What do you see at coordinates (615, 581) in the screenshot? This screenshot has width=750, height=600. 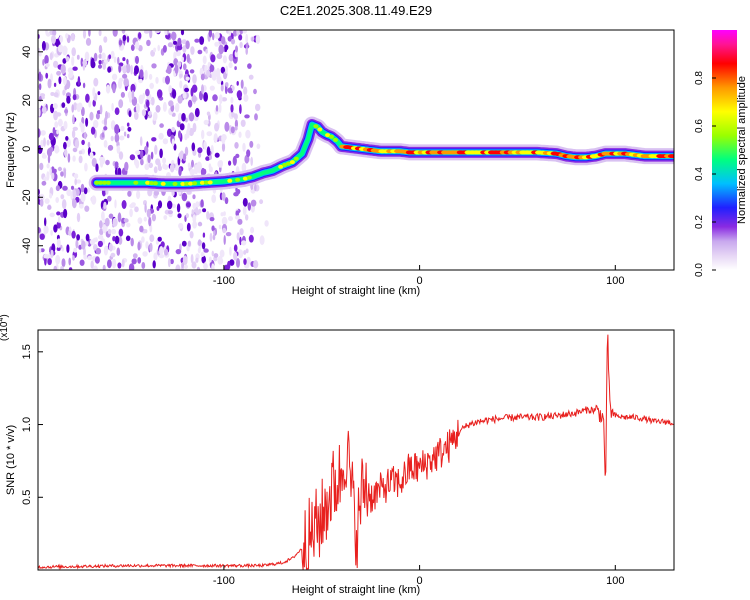 I see `snr-xtick-label: 100` at bounding box center [615, 581].